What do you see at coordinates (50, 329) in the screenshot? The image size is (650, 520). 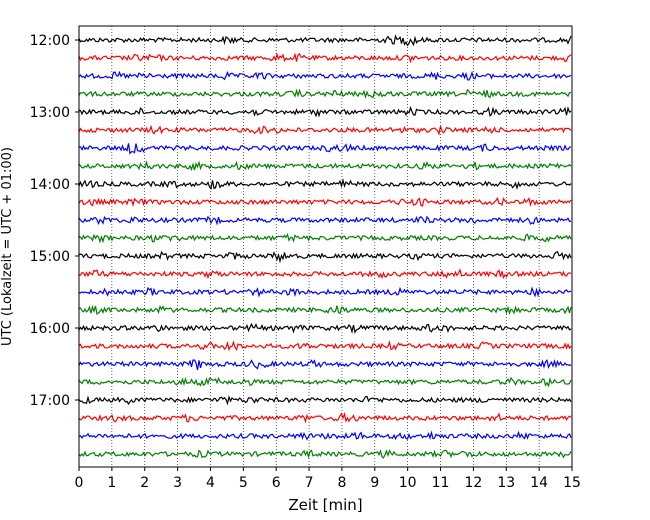 I see `y-tick-label: 16:00` at bounding box center [50, 329].